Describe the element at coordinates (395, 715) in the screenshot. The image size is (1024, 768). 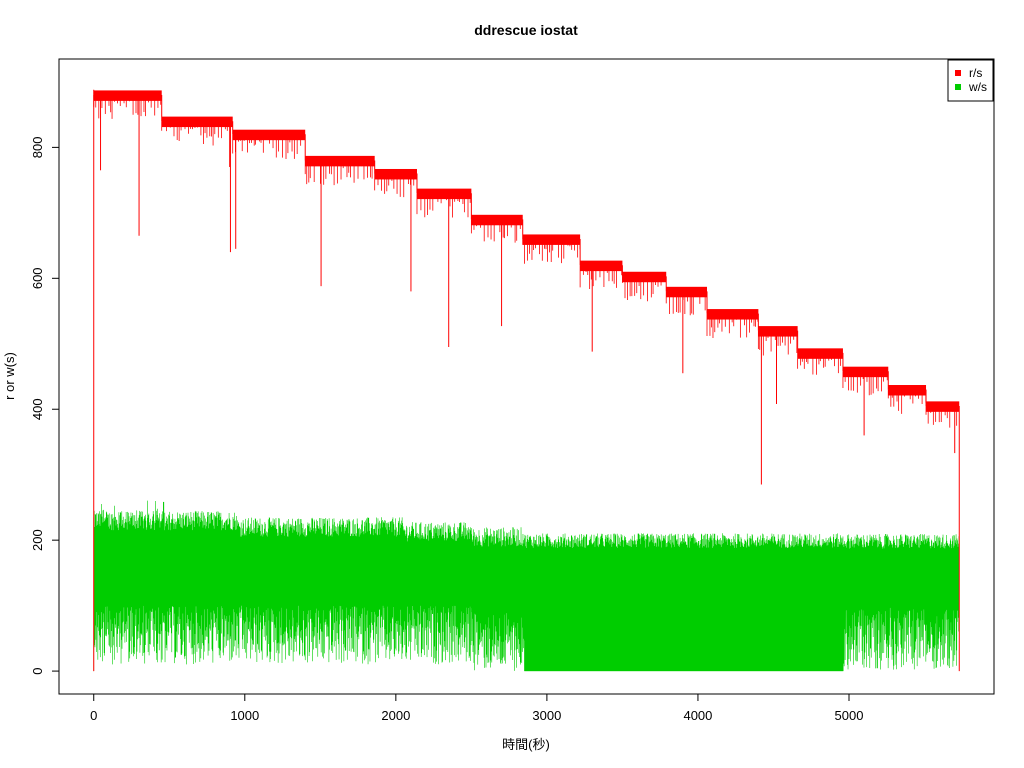
I see `x-tick-label: 2000` at that location.